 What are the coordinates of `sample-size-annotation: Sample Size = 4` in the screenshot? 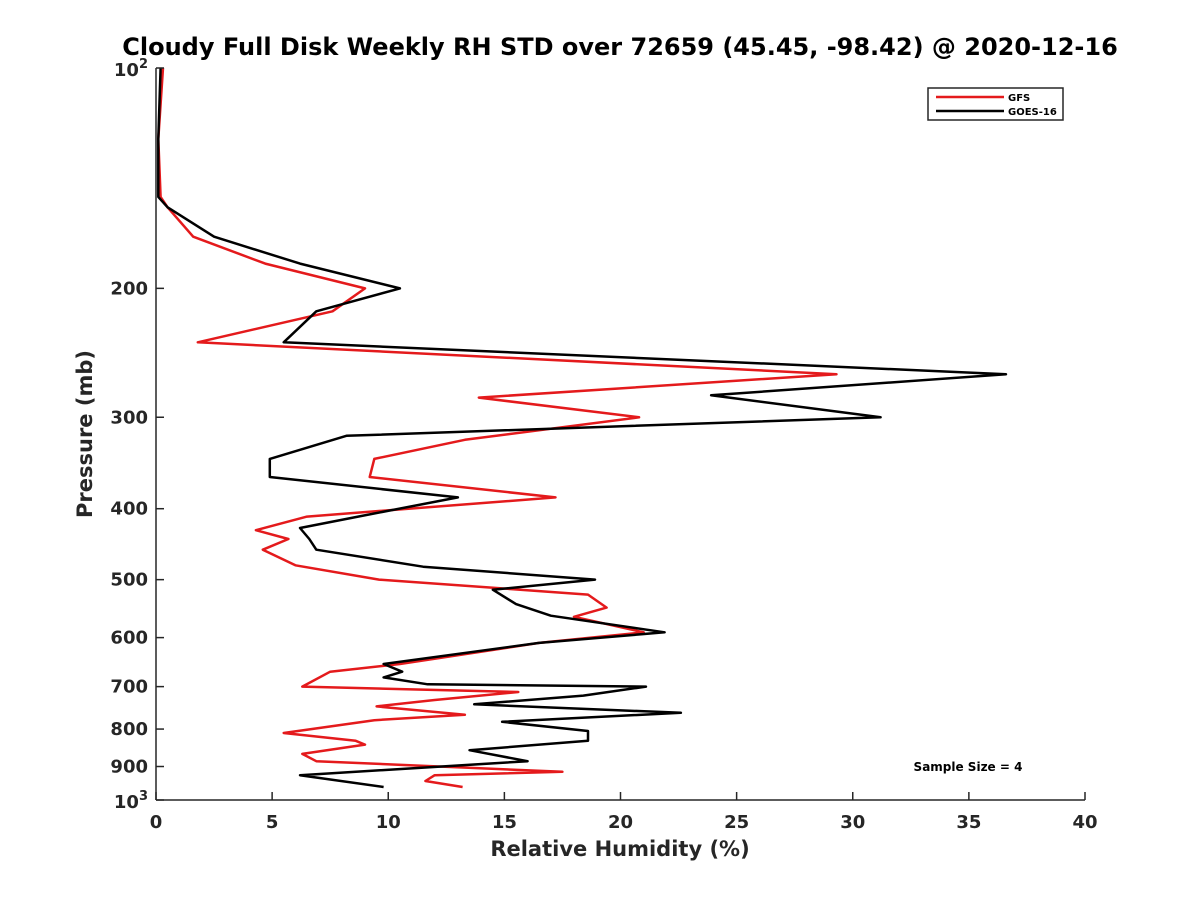 It's located at (968, 767).